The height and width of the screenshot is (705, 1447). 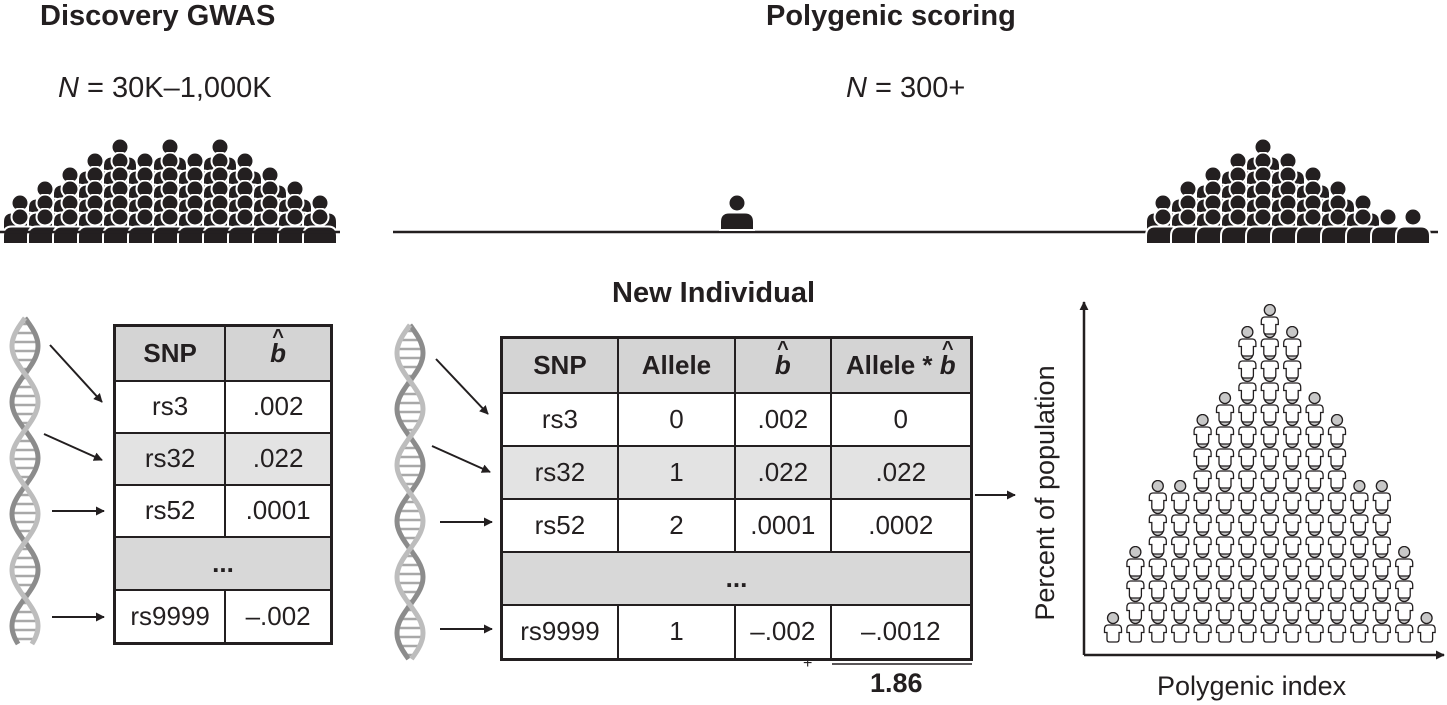 What do you see at coordinates (74, 483) in the screenshot?
I see `arrows-to-table1` at bounding box center [74, 483].